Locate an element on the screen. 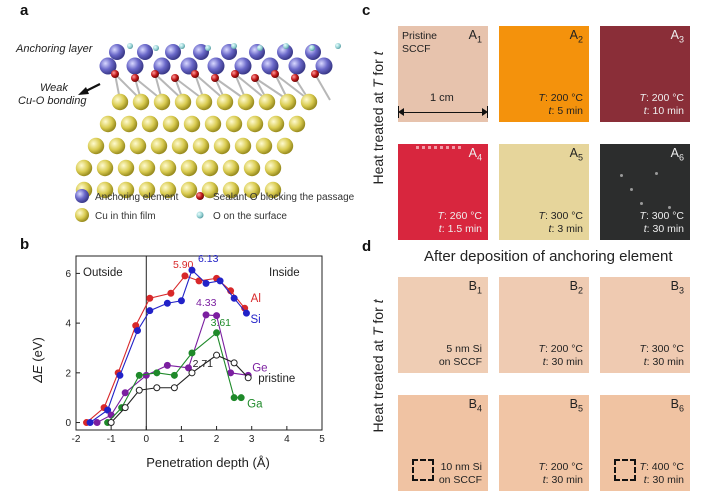 This screenshot has height=491, width=721. panel-d-side-label: Heat treated at T for t is located at coordinates (378, 365).